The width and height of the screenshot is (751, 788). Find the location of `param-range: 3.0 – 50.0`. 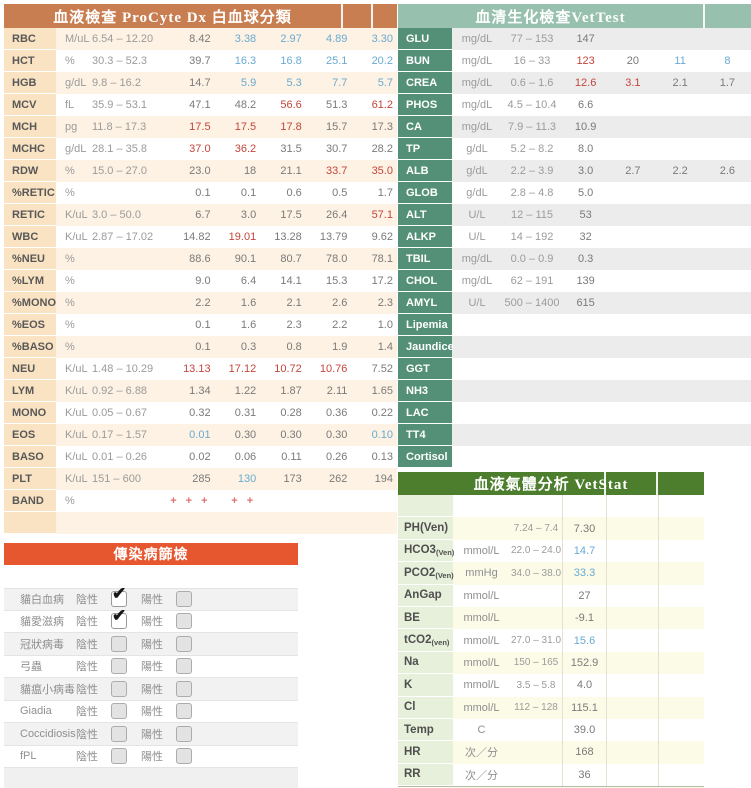

param-range: 3.0 – 50.0 is located at coordinates (116, 215).